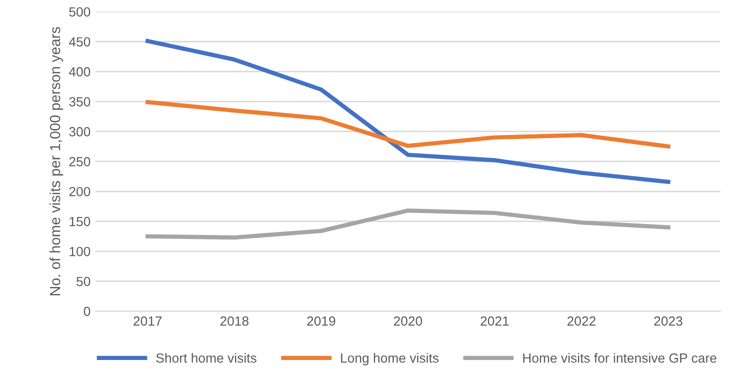  What do you see at coordinates (87, 311) in the screenshot?
I see `y-tick-label: 0` at bounding box center [87, 311].